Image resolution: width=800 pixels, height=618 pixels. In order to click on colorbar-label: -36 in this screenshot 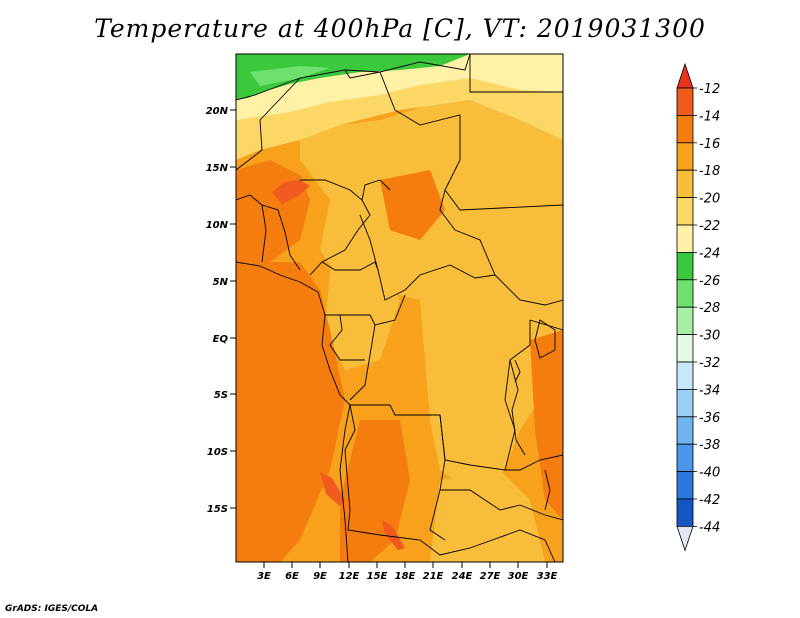, I will do `click(709, 418)`.